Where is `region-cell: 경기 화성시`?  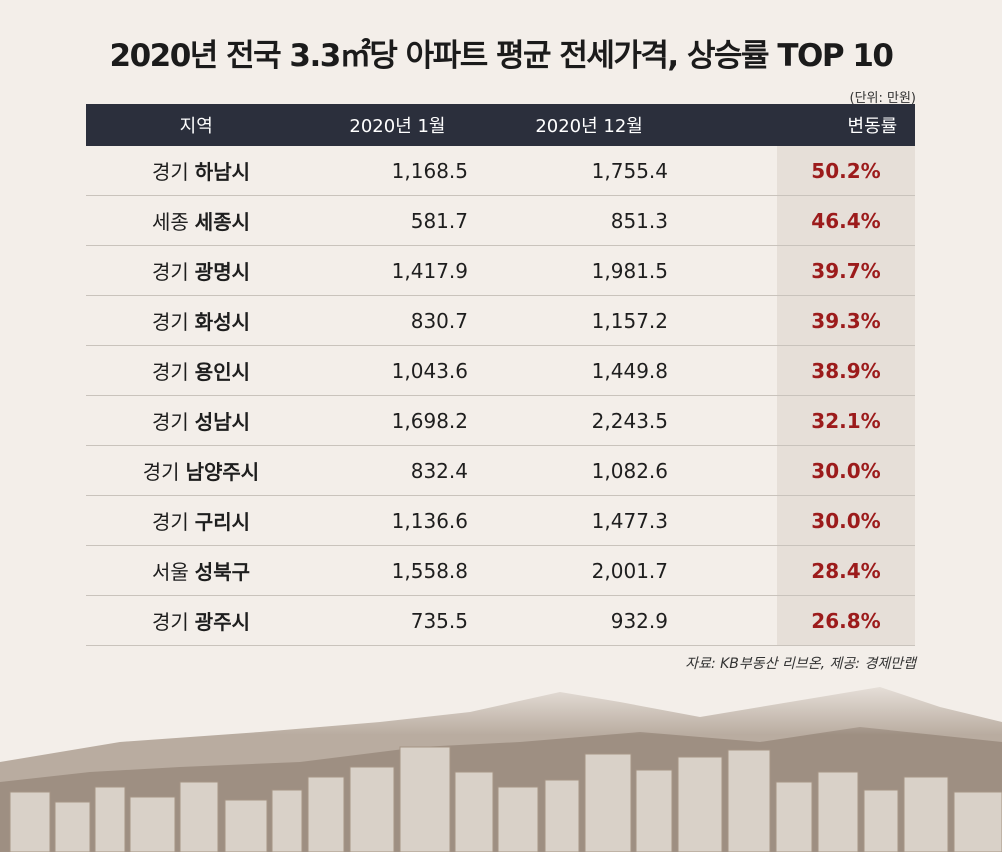 region-cell: 경기 화성시 is located at coordinates (201, 320).